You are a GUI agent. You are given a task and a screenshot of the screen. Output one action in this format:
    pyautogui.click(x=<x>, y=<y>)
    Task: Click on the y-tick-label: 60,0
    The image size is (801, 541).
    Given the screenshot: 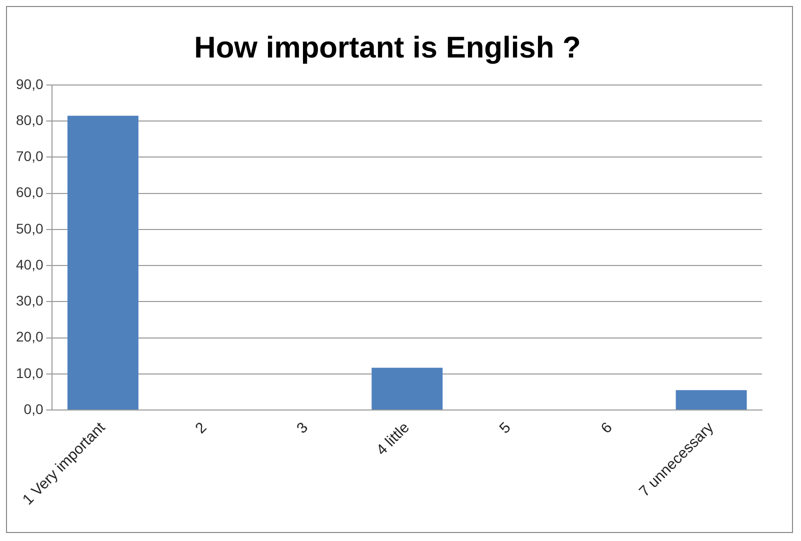 What is the action you would take?
    pyautogui.click(x=30, y=192)
    